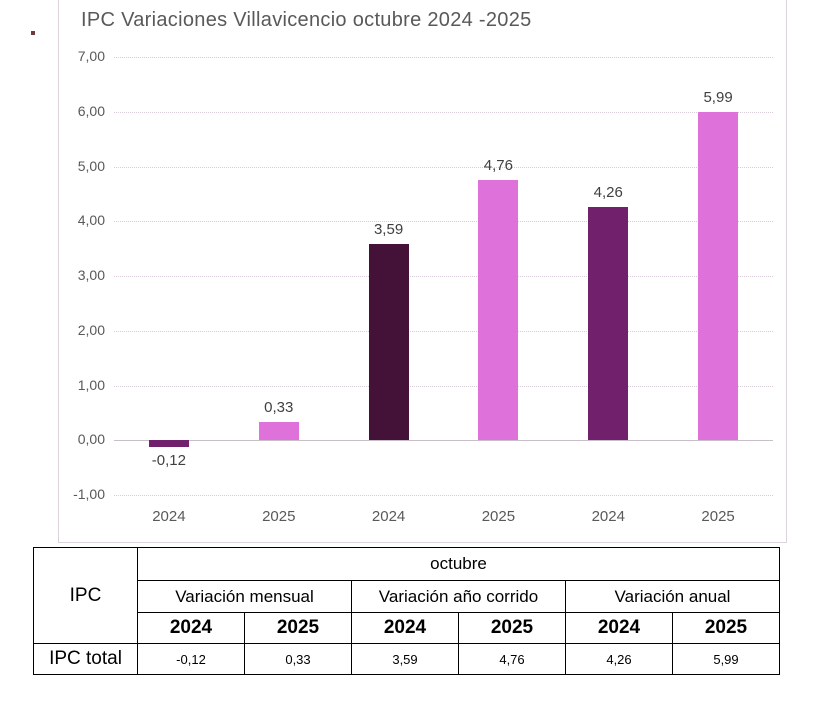 The height and width of the screenshot is (702, 820). What do you see at coordinates (443, 441) in the screenshot?
I see `zero-axis-line` at bounding box center [443, 441].